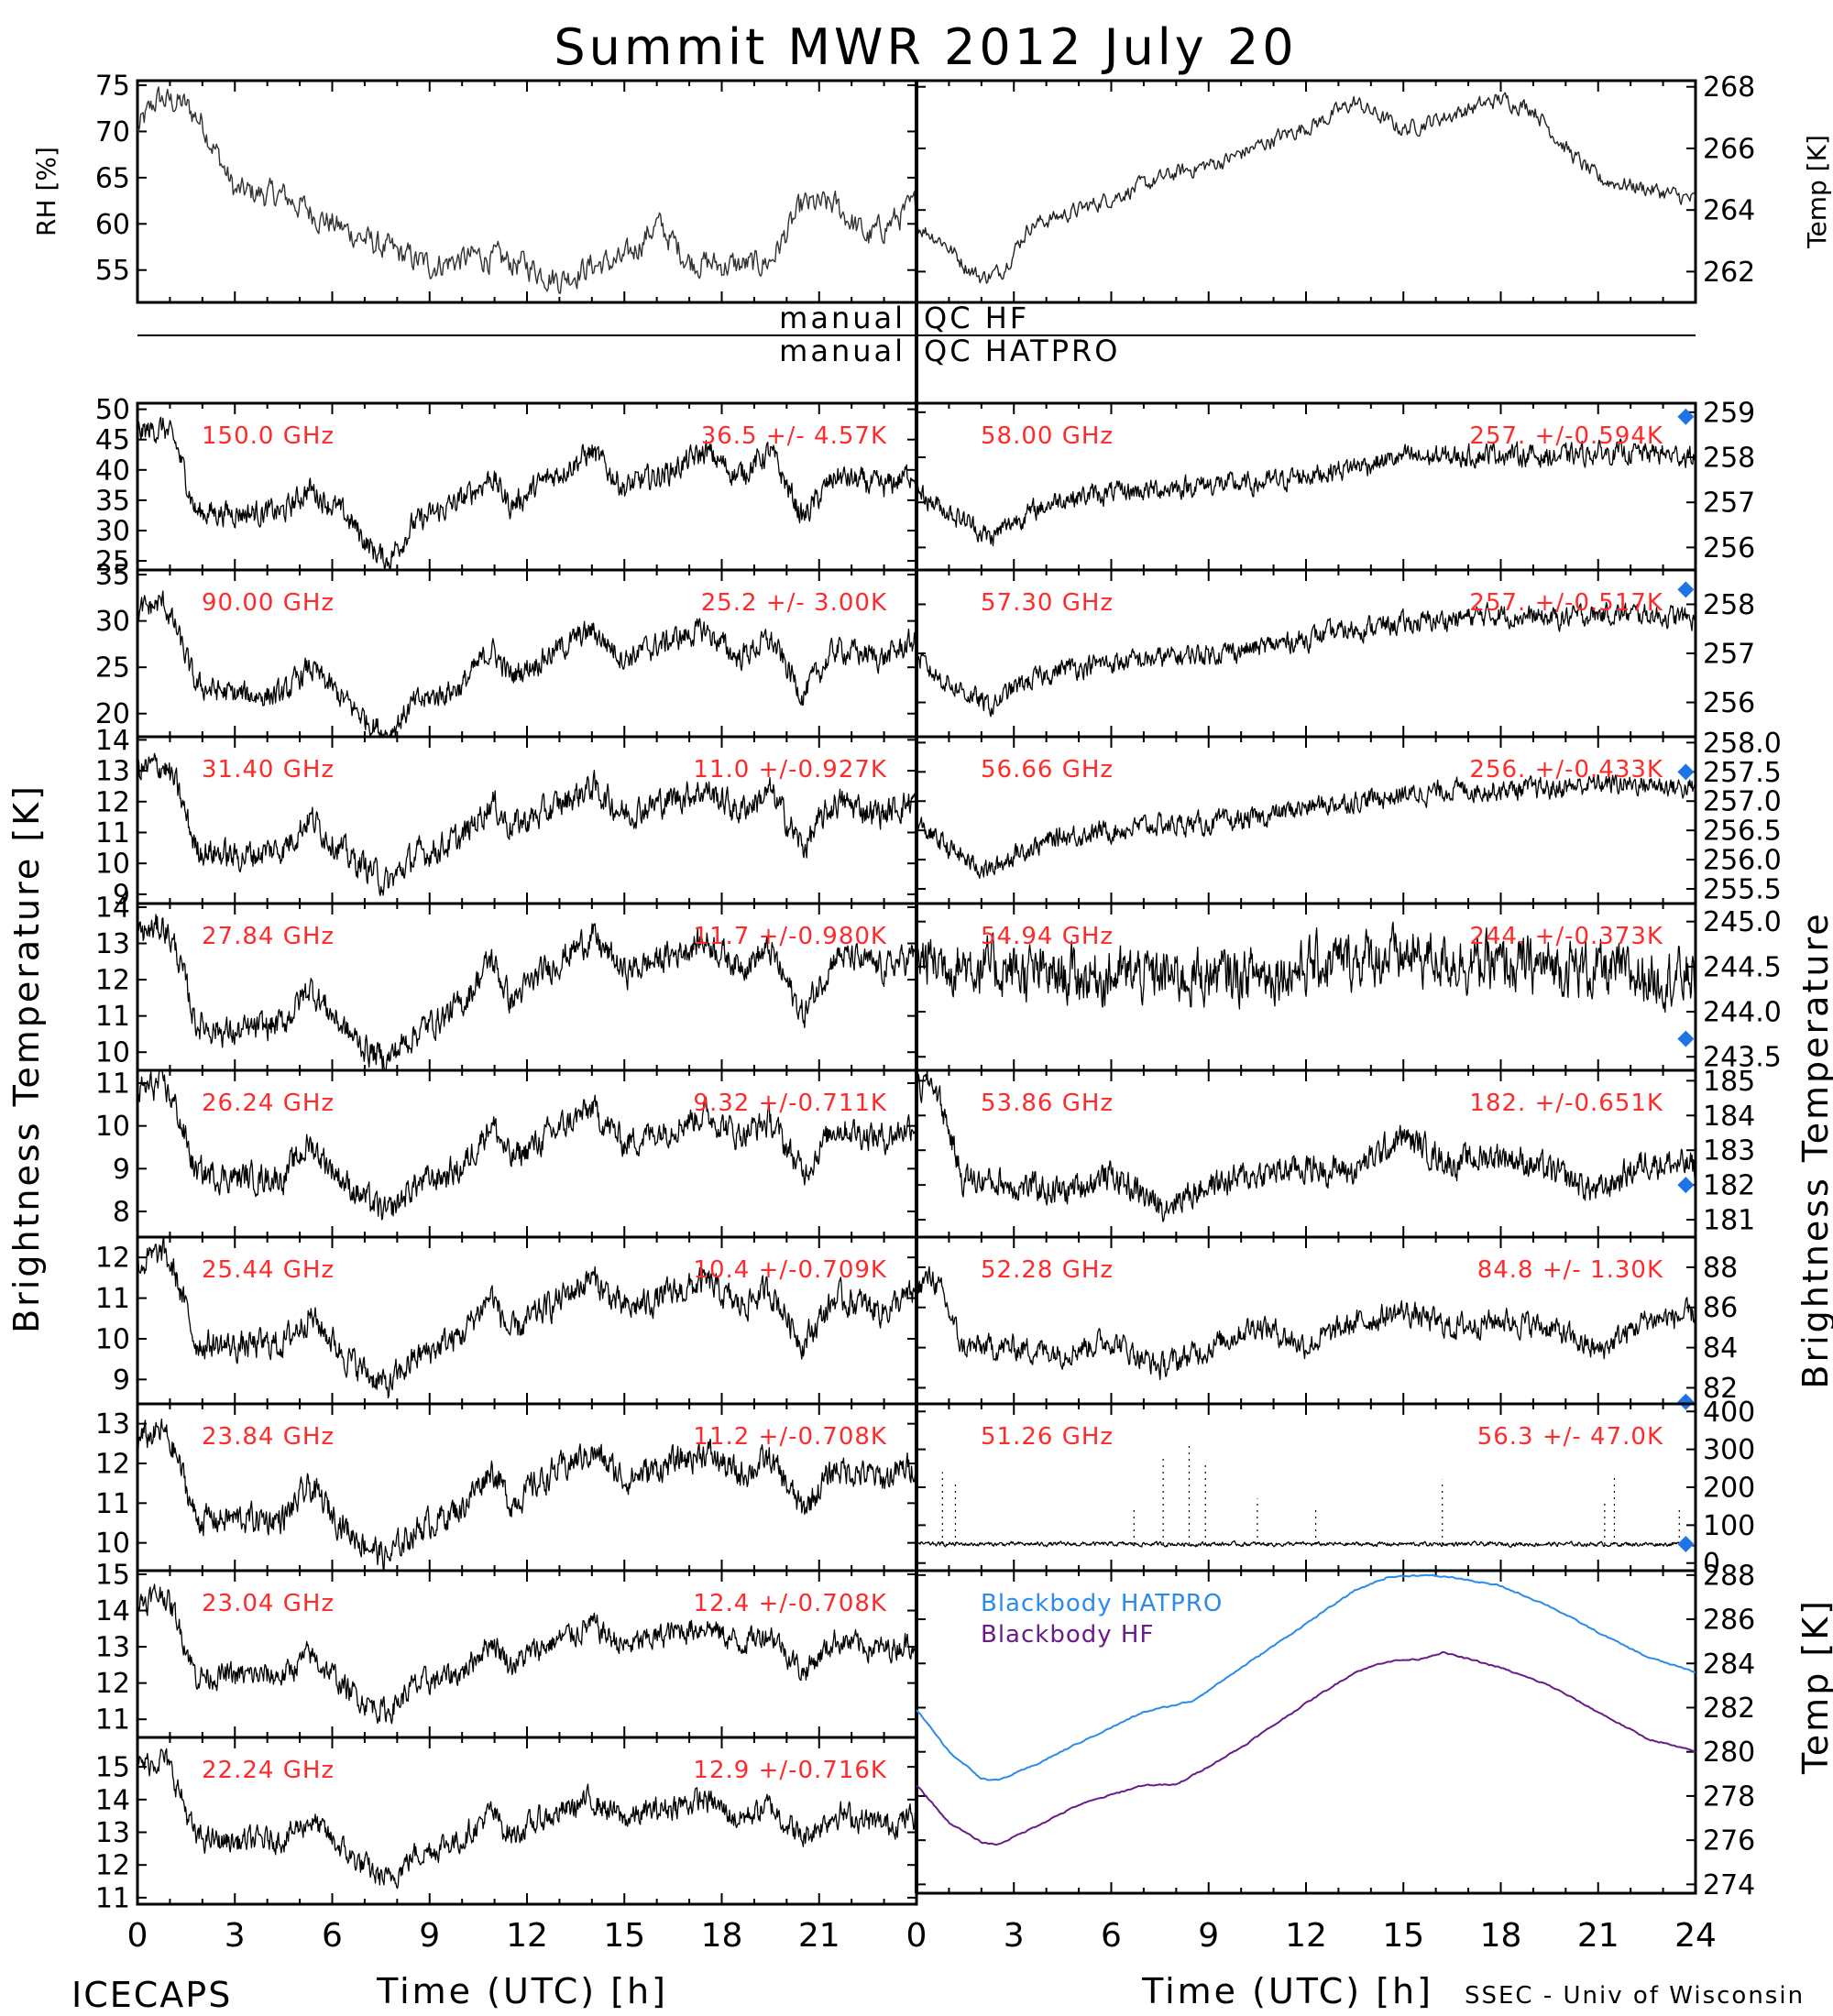 This screenshot has width=1833, height=2016. What do you see at coordinates (112, 1127) in the screenshot?
I see `left-axis-ytick-label: 10` at bounding box center [112, 1127].